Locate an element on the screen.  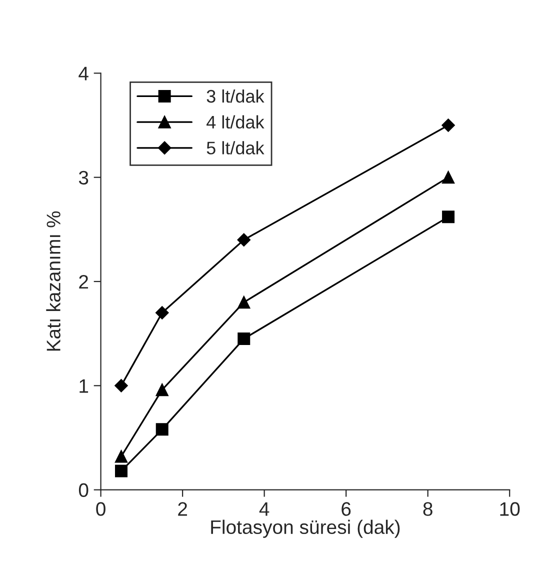
y-tick-label: 4 is located at coordinates (83, 73).